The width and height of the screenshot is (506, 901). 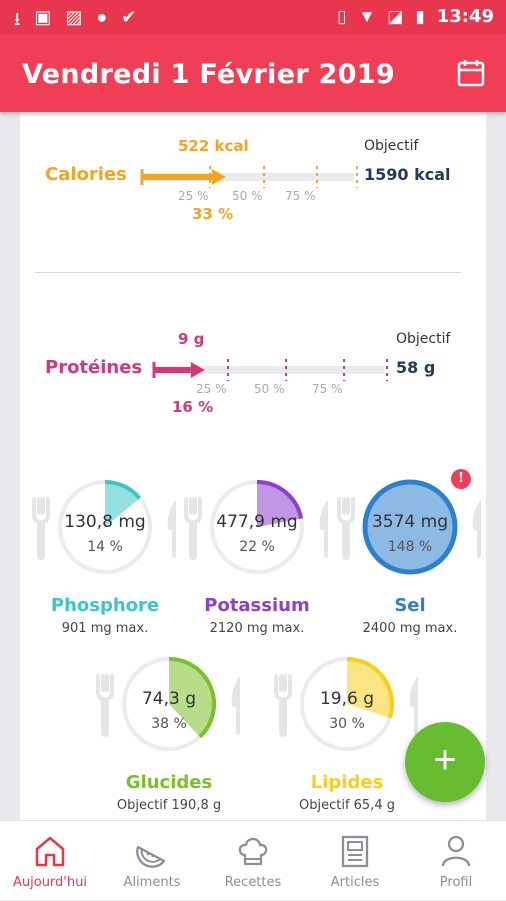 I want to click on wifi-icon: ▼, so click(x=367, y=16).